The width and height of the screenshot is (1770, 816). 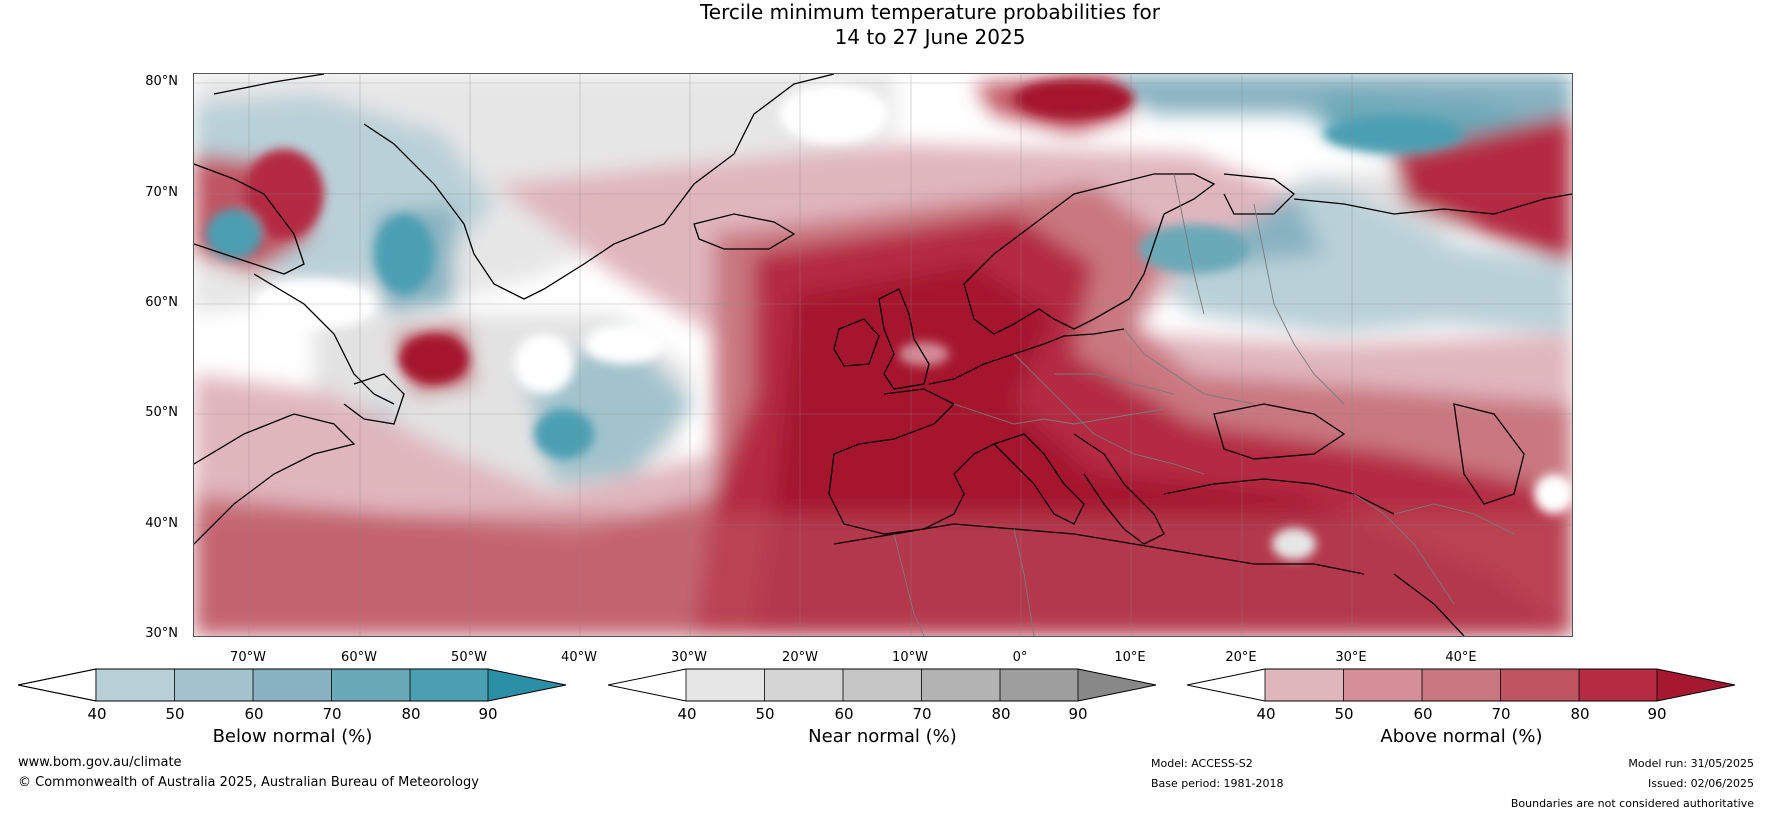 What do you see at coordinates (1423, 714) in the screenshot?
I see `above-tick-60: 60` at bounding box center [1423, 714].